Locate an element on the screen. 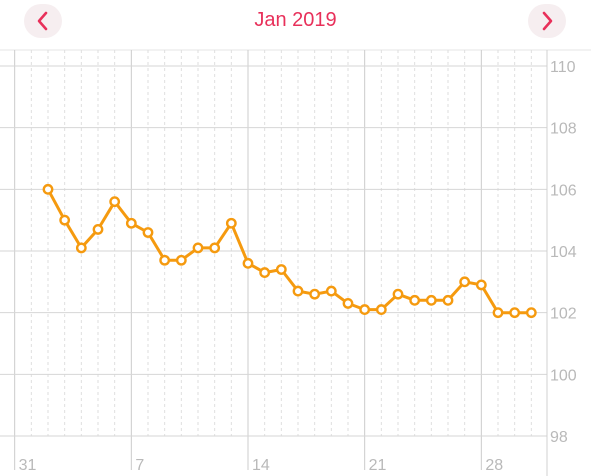  y-tick-label: 100 is located at coordinates (563, 375).